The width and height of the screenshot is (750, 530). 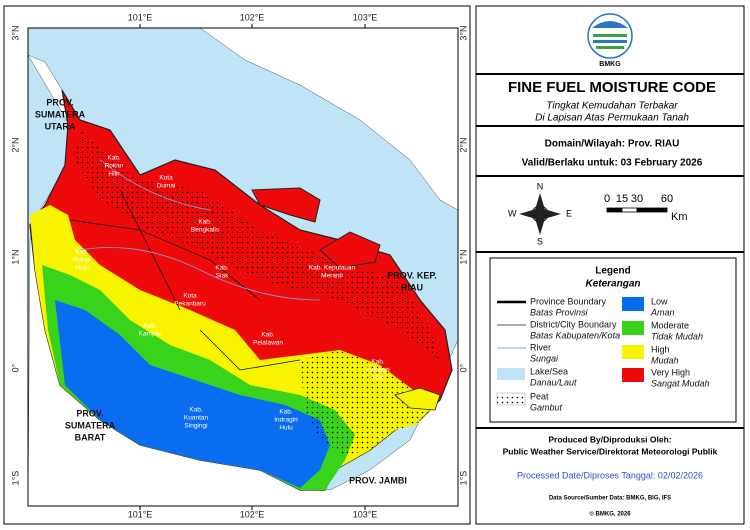 I want to click on scale-label: 60, so click(x=667, y=199).